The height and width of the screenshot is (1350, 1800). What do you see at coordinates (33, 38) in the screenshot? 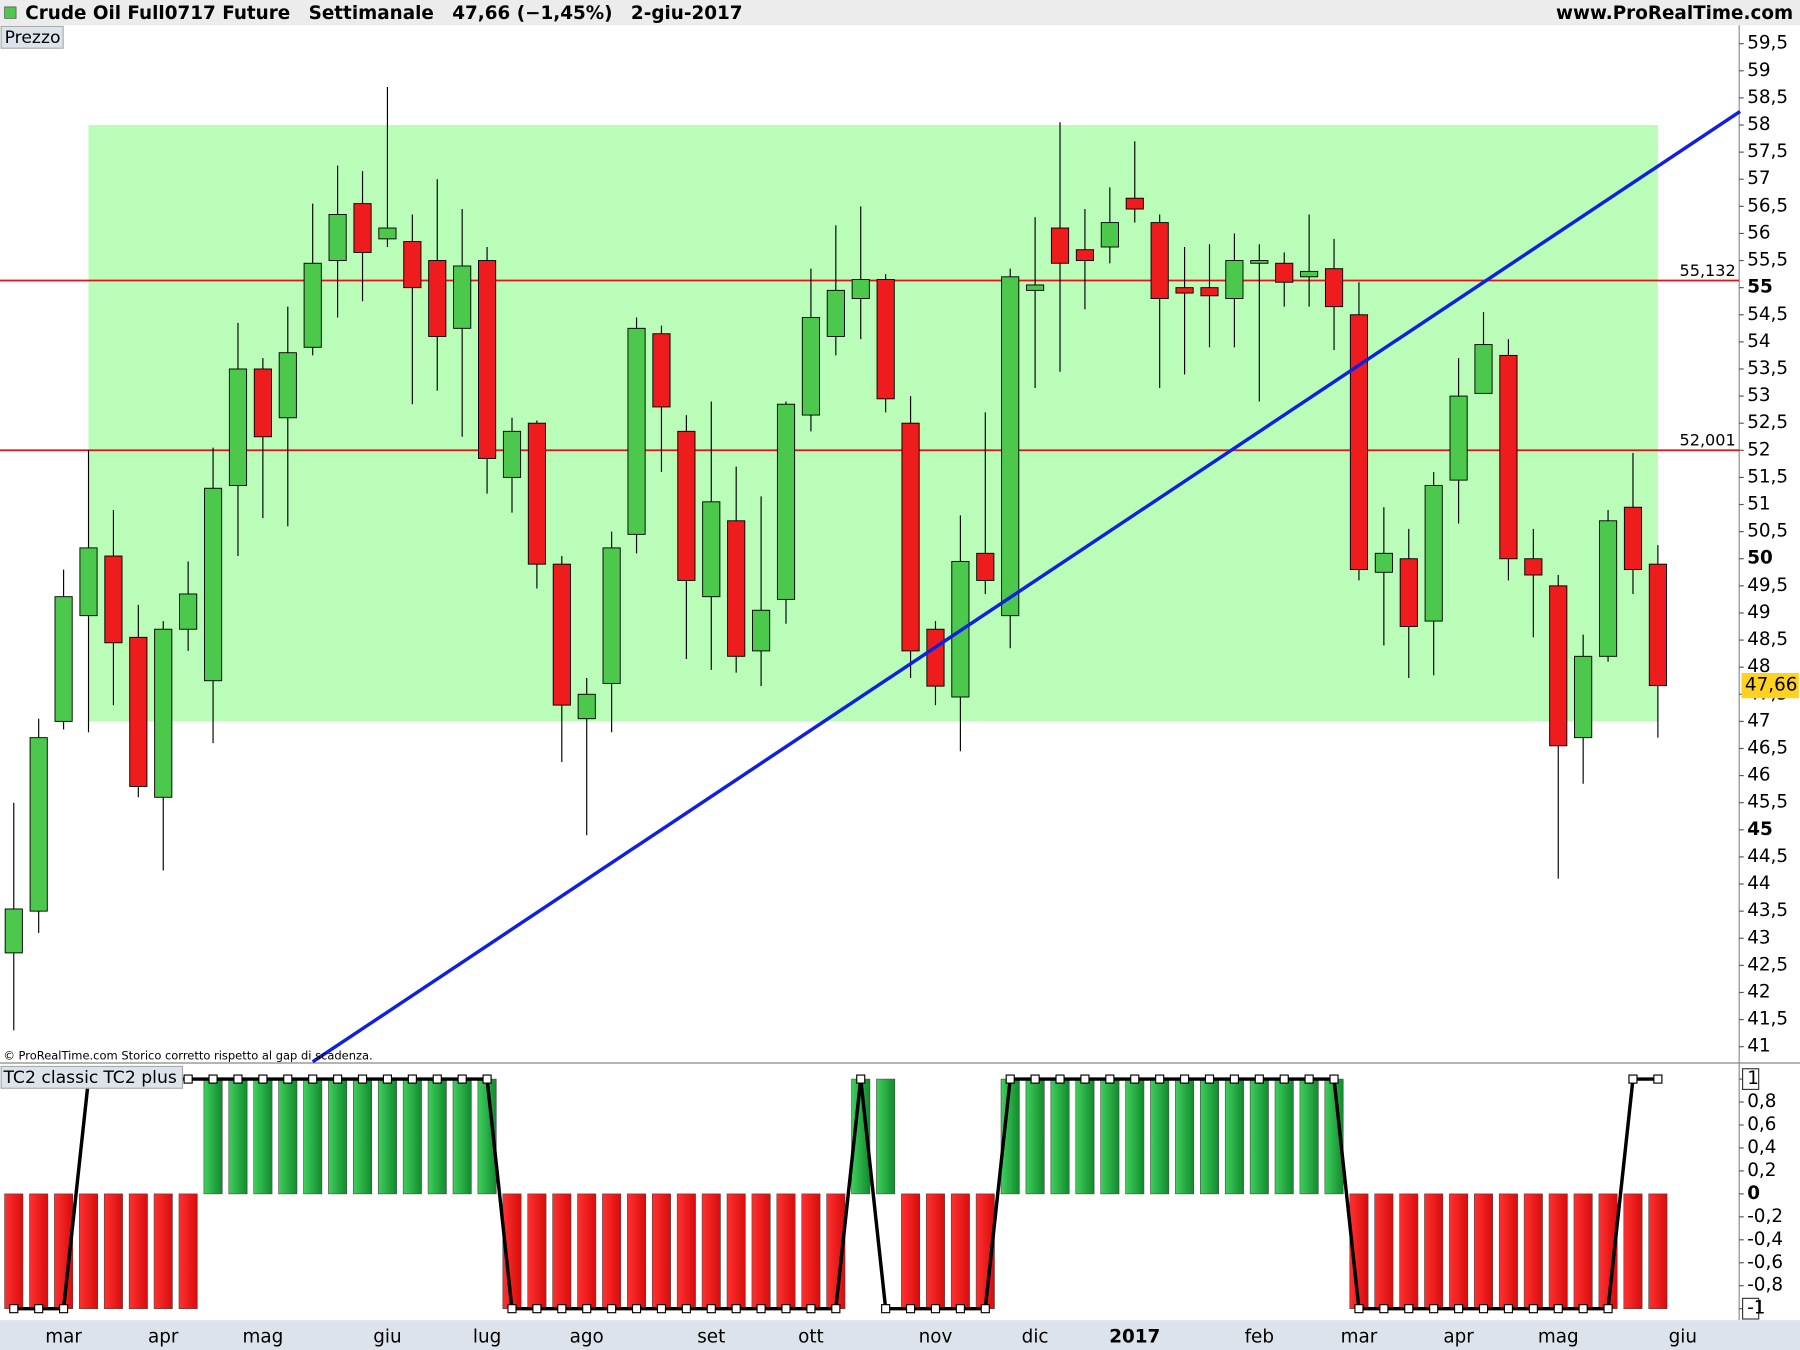
I see `panel-label: Prezzo` at bounding box center [33, 38].